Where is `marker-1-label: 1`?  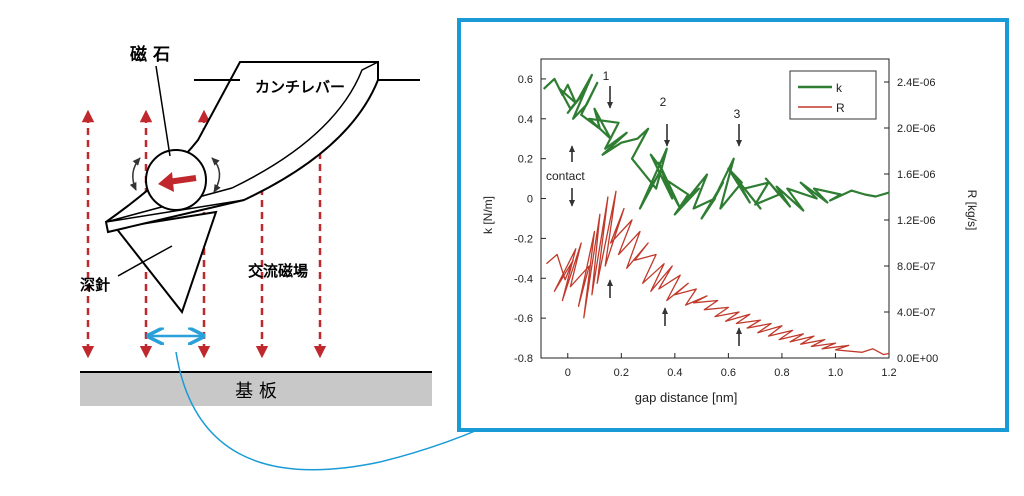
marker-1-label: 1 is located at coordinates (606, 76).